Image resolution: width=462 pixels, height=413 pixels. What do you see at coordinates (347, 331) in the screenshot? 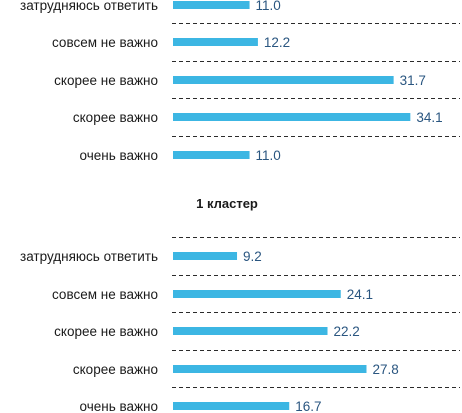
I see `value-label: 22.2` at bounding box center [347, 331].